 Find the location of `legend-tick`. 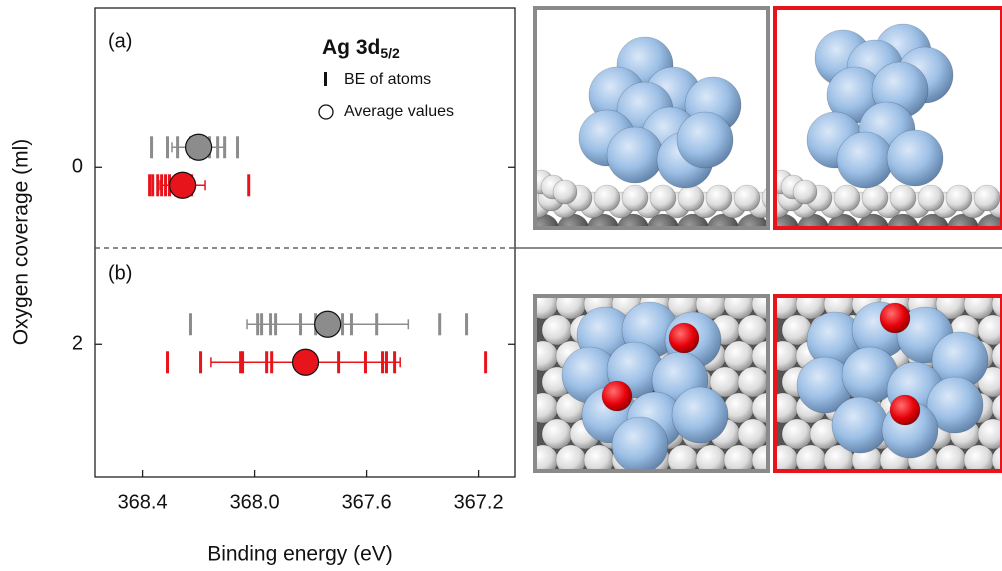

legend-tick is located at coordinates (325, 79).